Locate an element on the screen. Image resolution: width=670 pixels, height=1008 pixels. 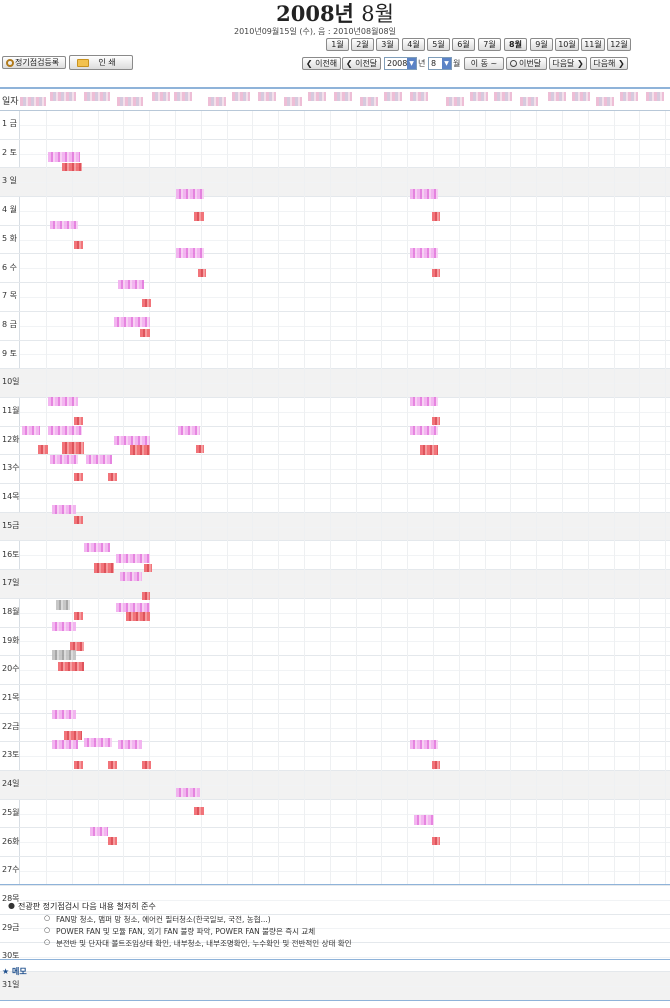
next-month-button: 다음달 ❯ is located at coordinates (568, 63).